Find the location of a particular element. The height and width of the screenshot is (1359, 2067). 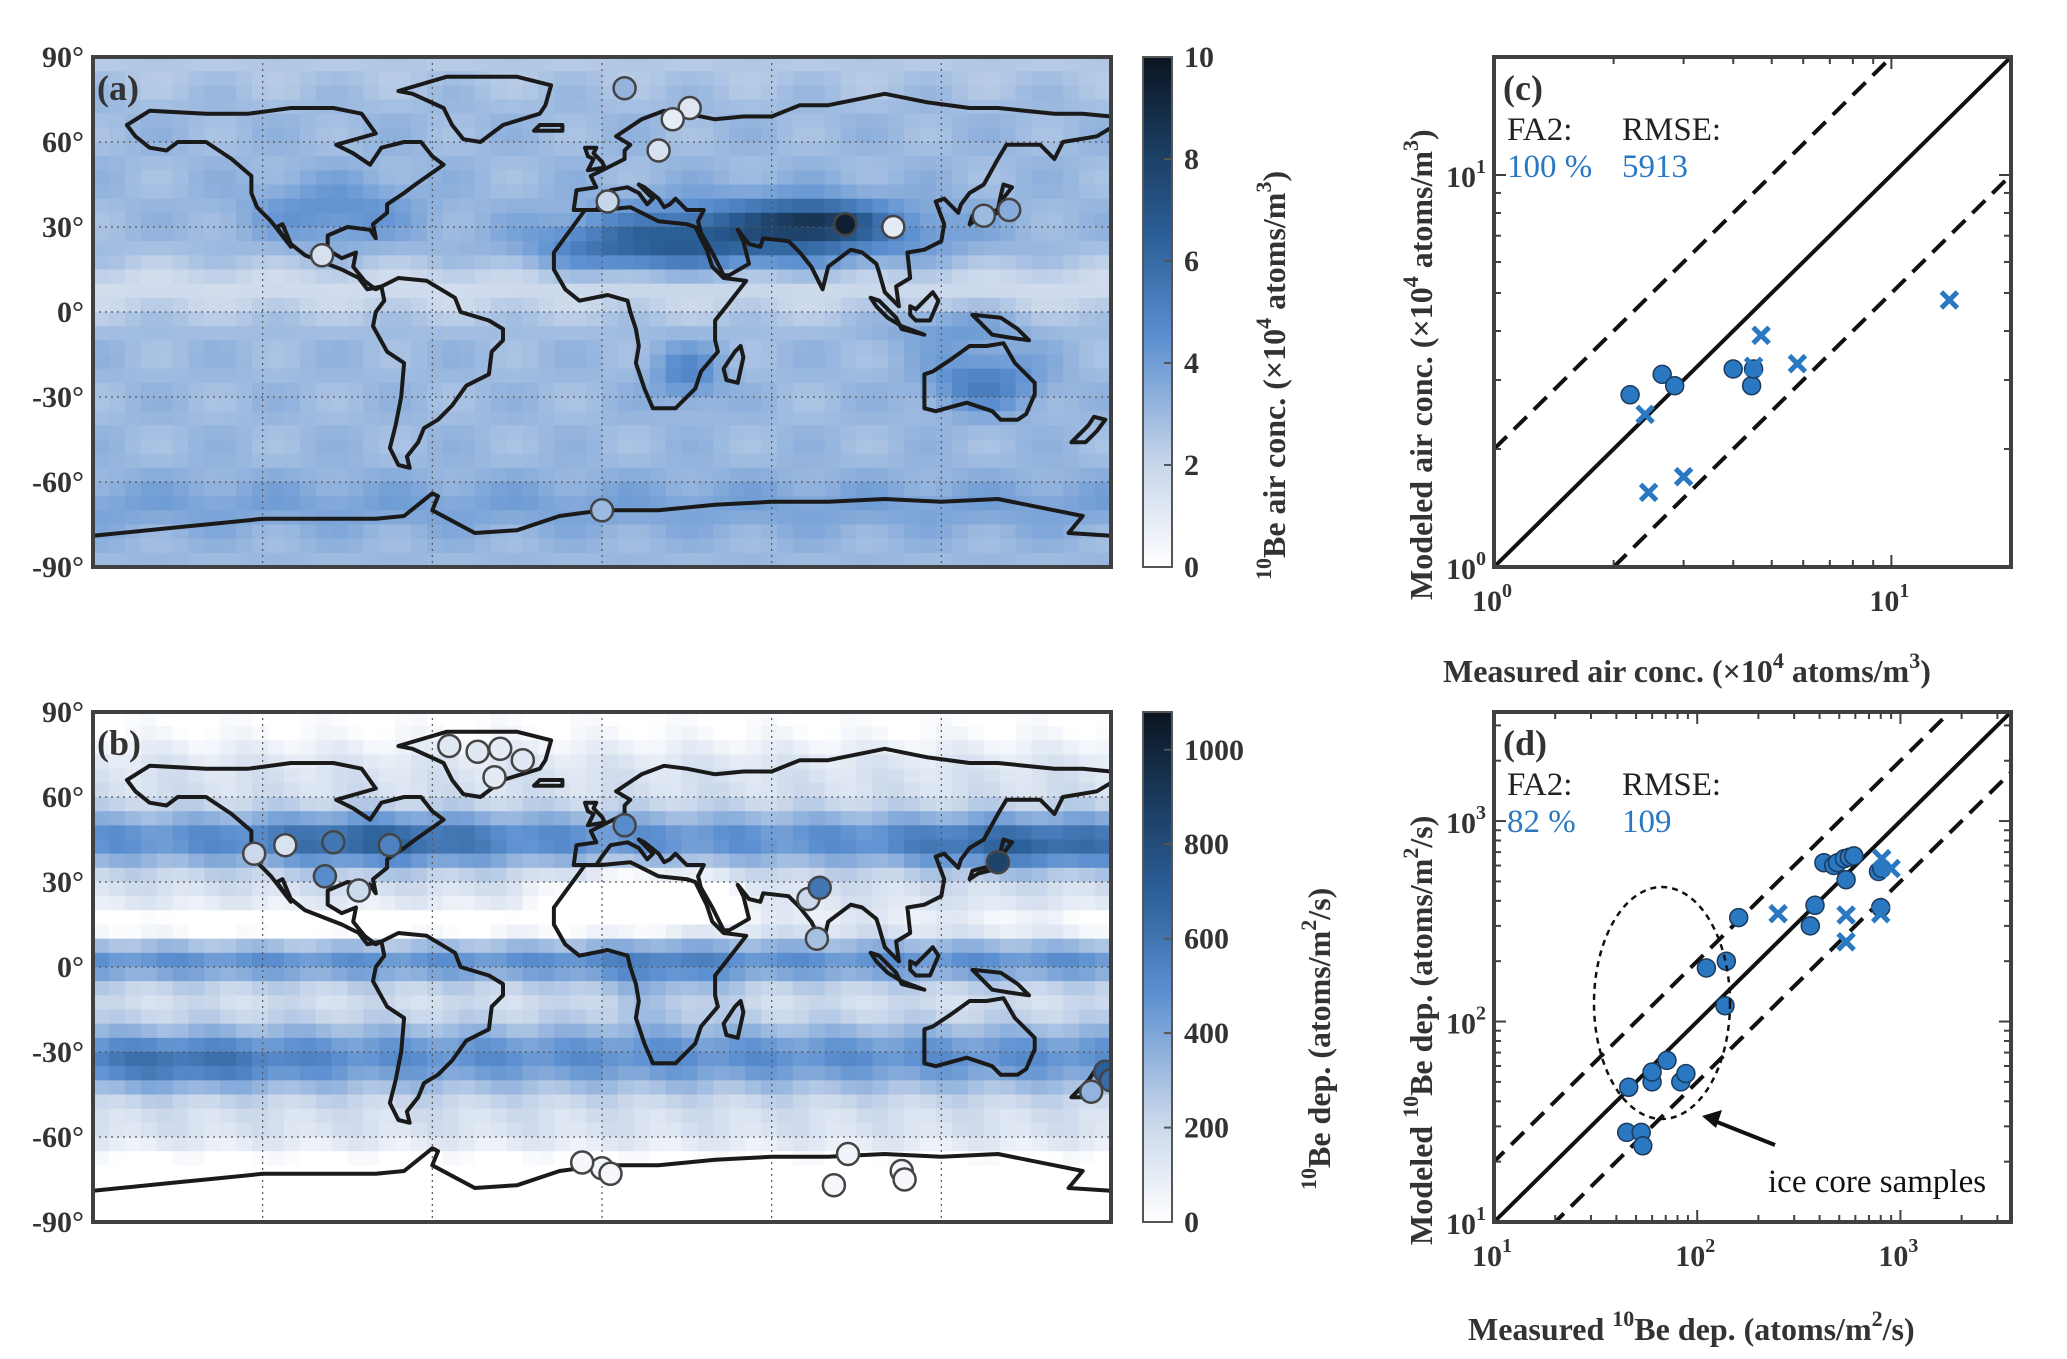

station-marker is located at coordinates (658, 150).